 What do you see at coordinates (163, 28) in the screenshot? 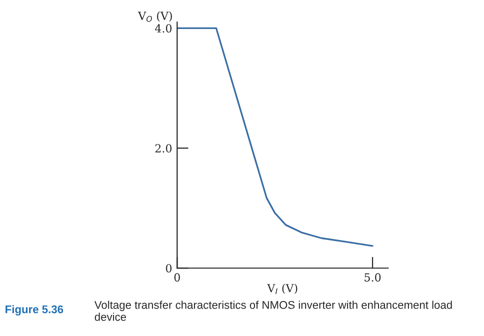
I see `y-tick-label: 4.0` at bounding box center [163, 28].